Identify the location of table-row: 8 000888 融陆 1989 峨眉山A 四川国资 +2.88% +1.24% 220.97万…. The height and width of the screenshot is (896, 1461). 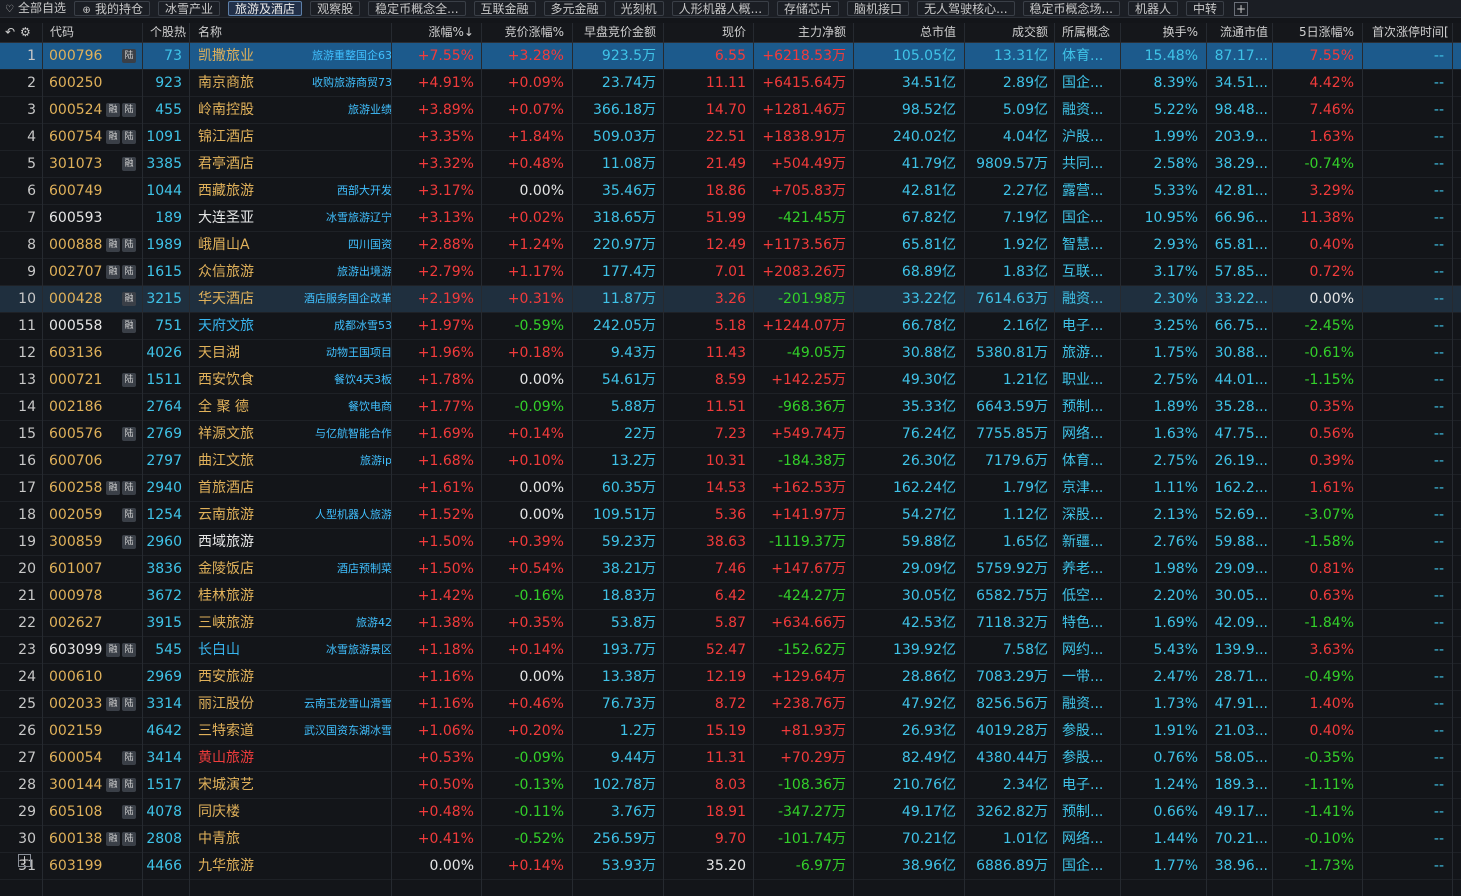
(730, 245).